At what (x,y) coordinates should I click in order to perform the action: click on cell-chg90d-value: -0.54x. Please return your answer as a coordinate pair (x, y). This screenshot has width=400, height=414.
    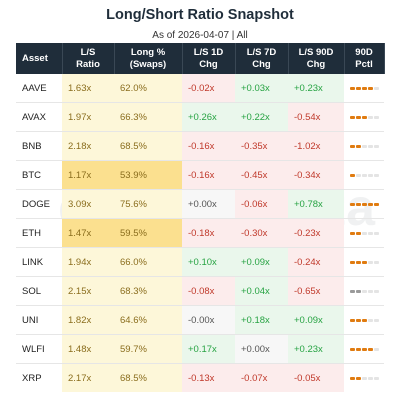
    Looking at the image, I should click on (307, 117).